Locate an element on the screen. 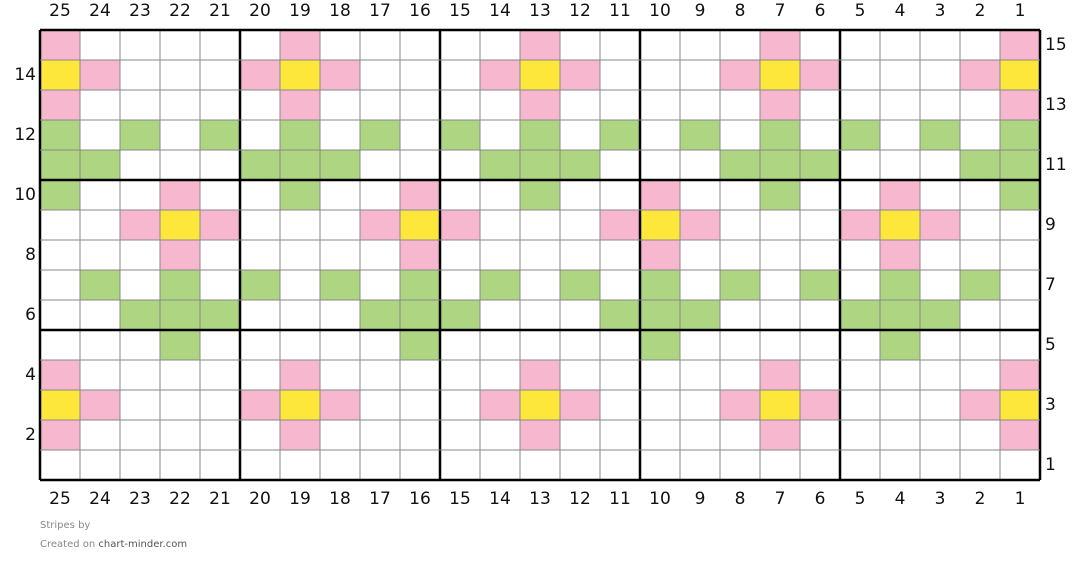  footer-by: by is located at coordinates (84, 525).